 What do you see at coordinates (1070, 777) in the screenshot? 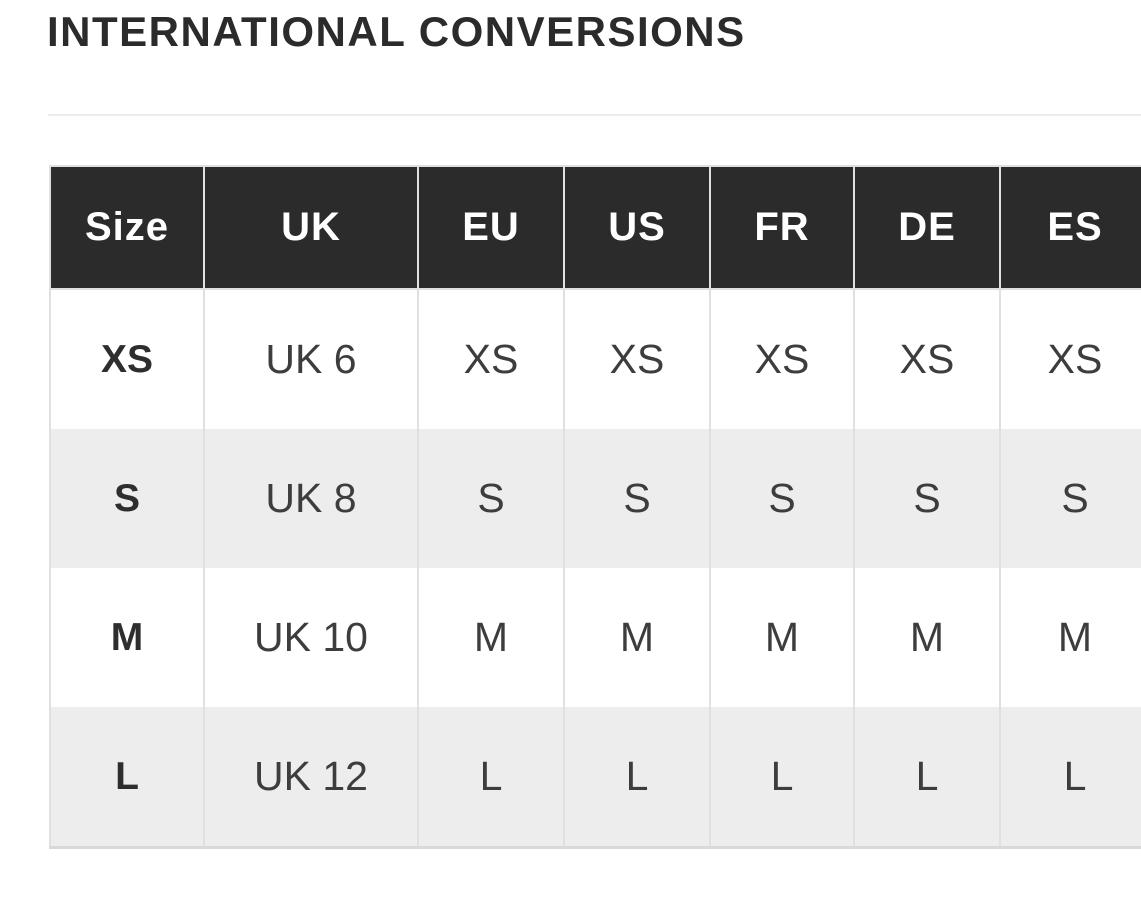
I see `table-cell-es: L` at bounding box center [1070, 777].